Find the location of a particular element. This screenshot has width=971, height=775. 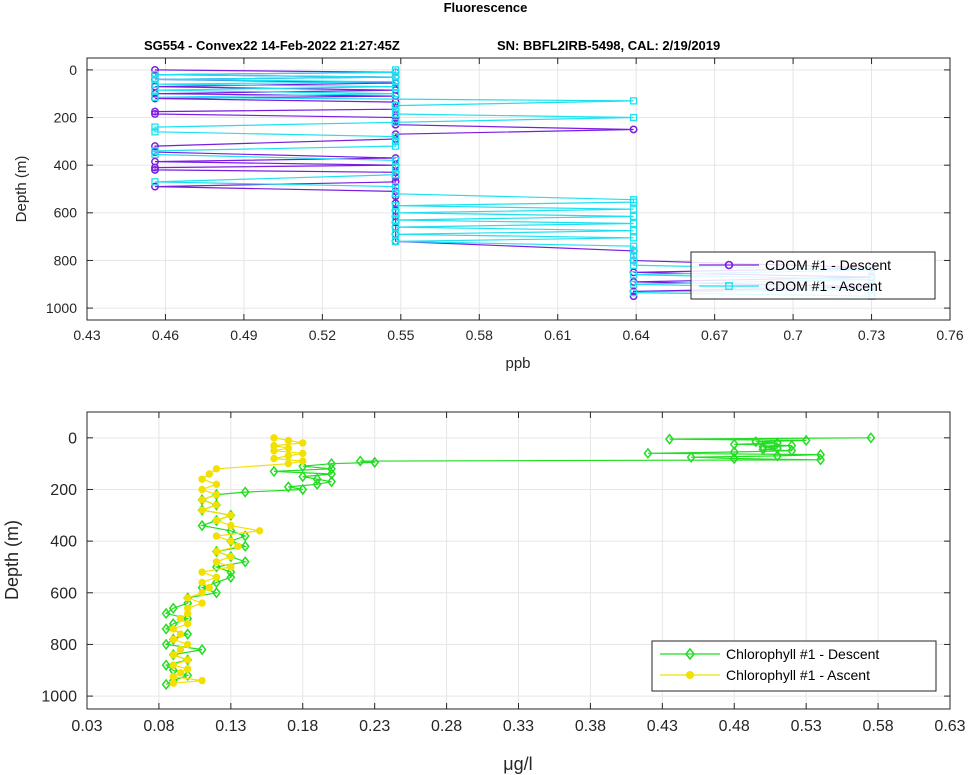

legend-label: CDOM #1 - Descent is located at coordinates (828, 265).